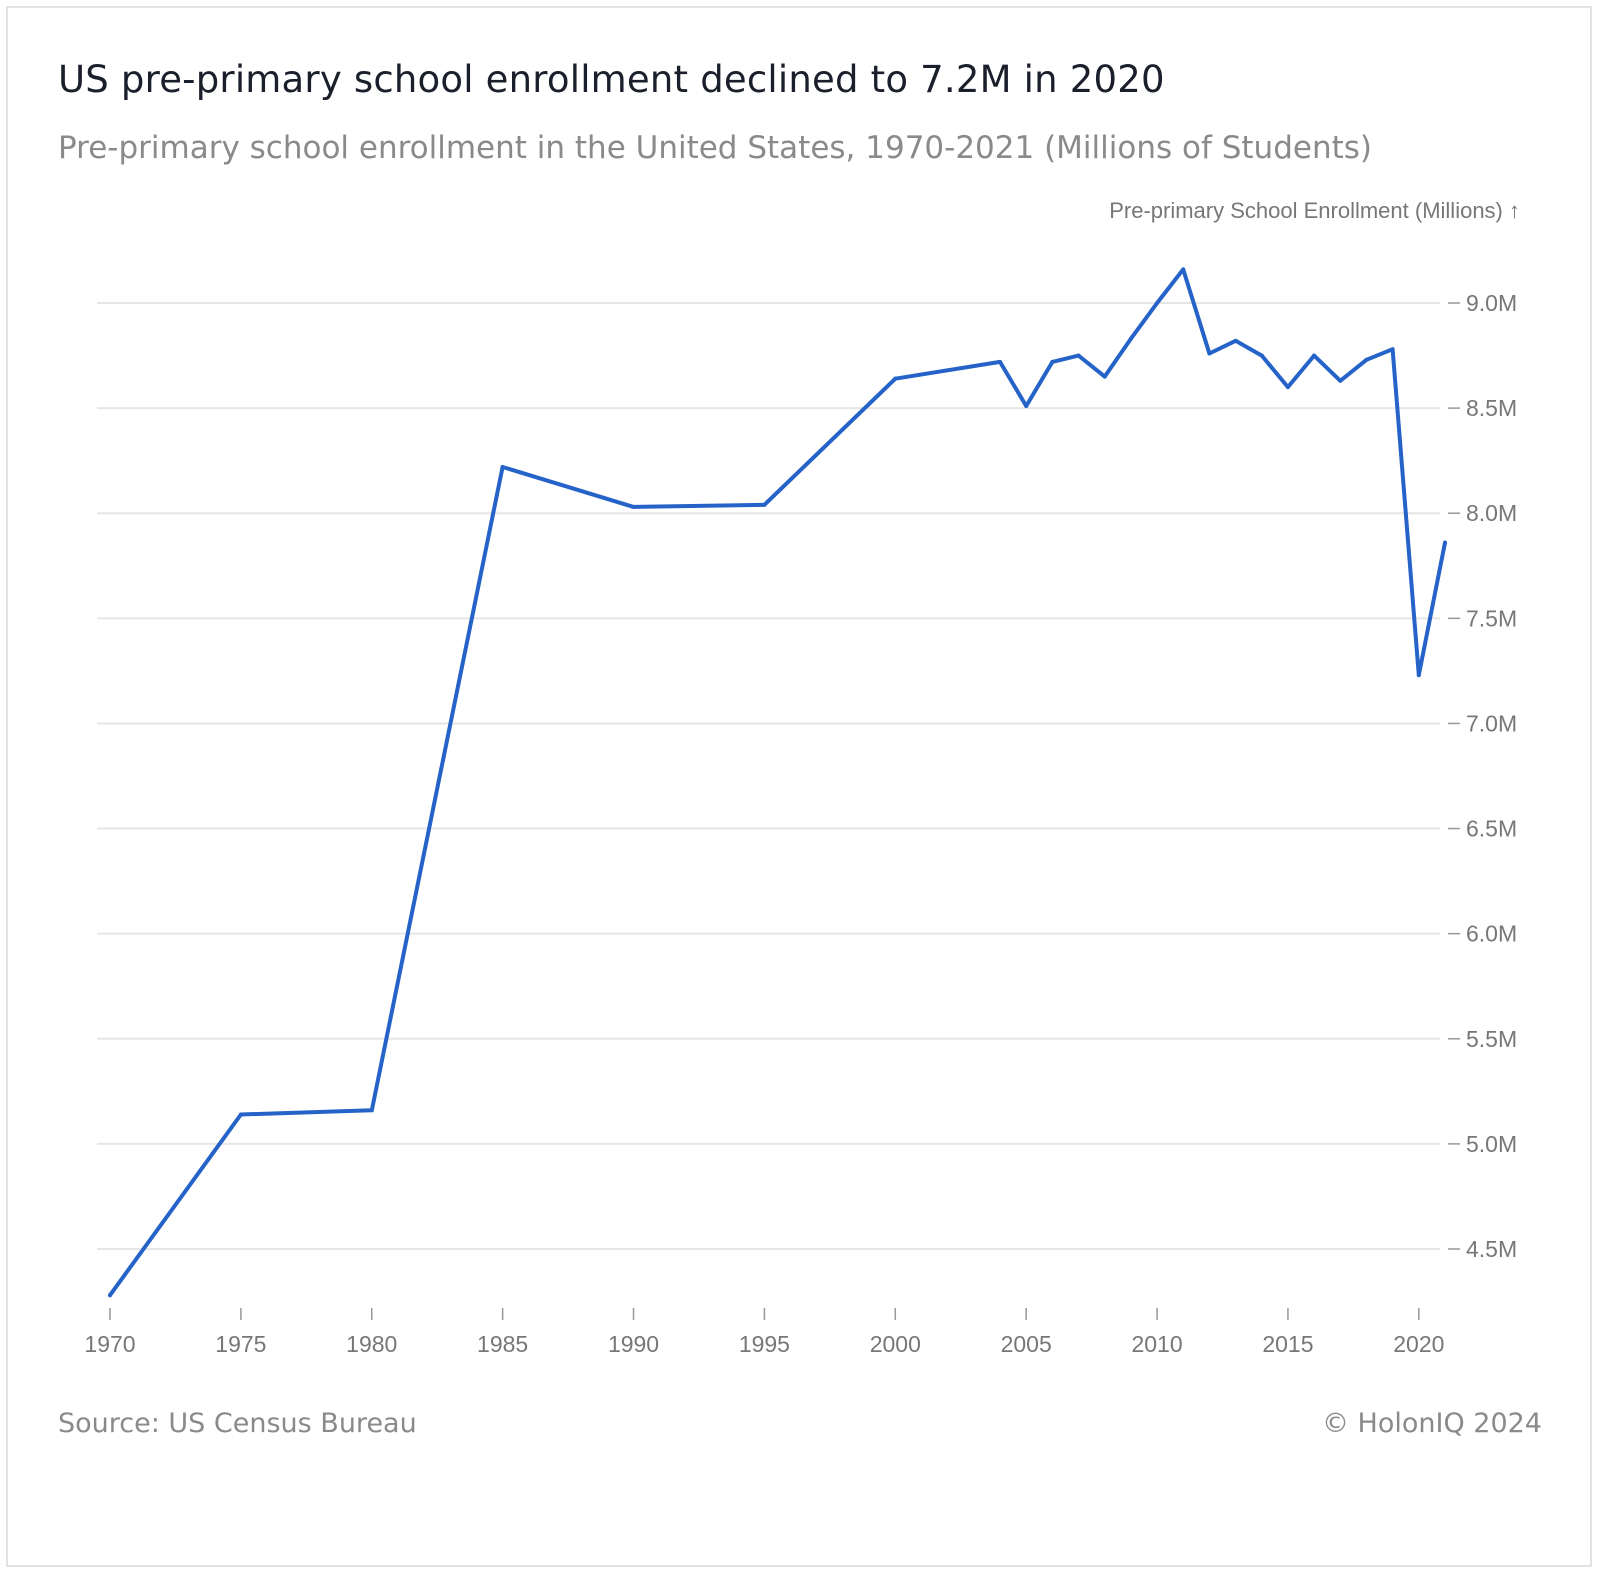 This screenshot has height=1575, width=1600. Describe the element at coordinates (1491, 723) in the screenshot. I see `y-tick-label: 7.0M` at that location.